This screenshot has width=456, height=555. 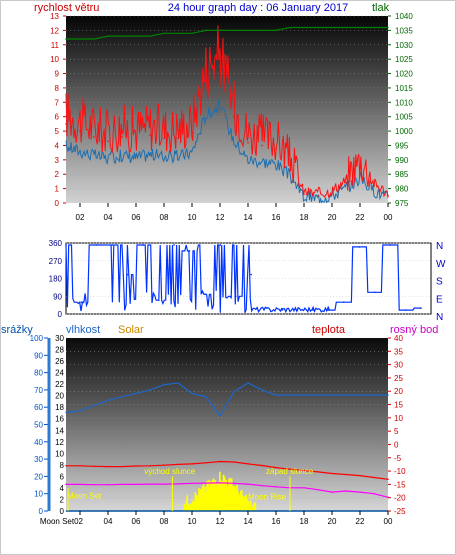 I want to click on pressure-tick-label: 1020, so click(x=404, y=74).